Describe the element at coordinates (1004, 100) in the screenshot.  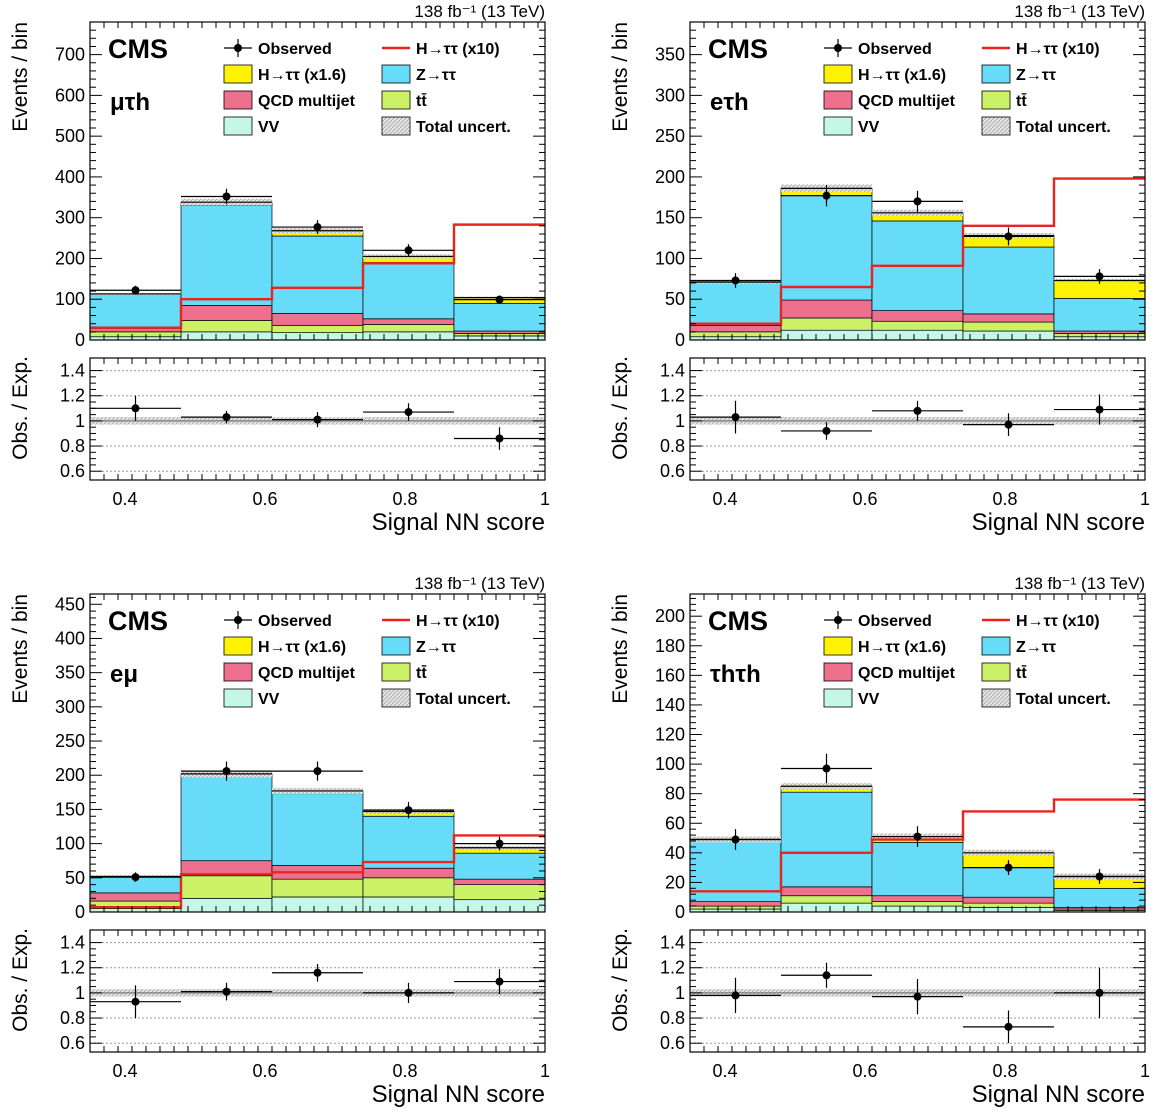
I see `legend-item-ttbar: tt̄` at that location.